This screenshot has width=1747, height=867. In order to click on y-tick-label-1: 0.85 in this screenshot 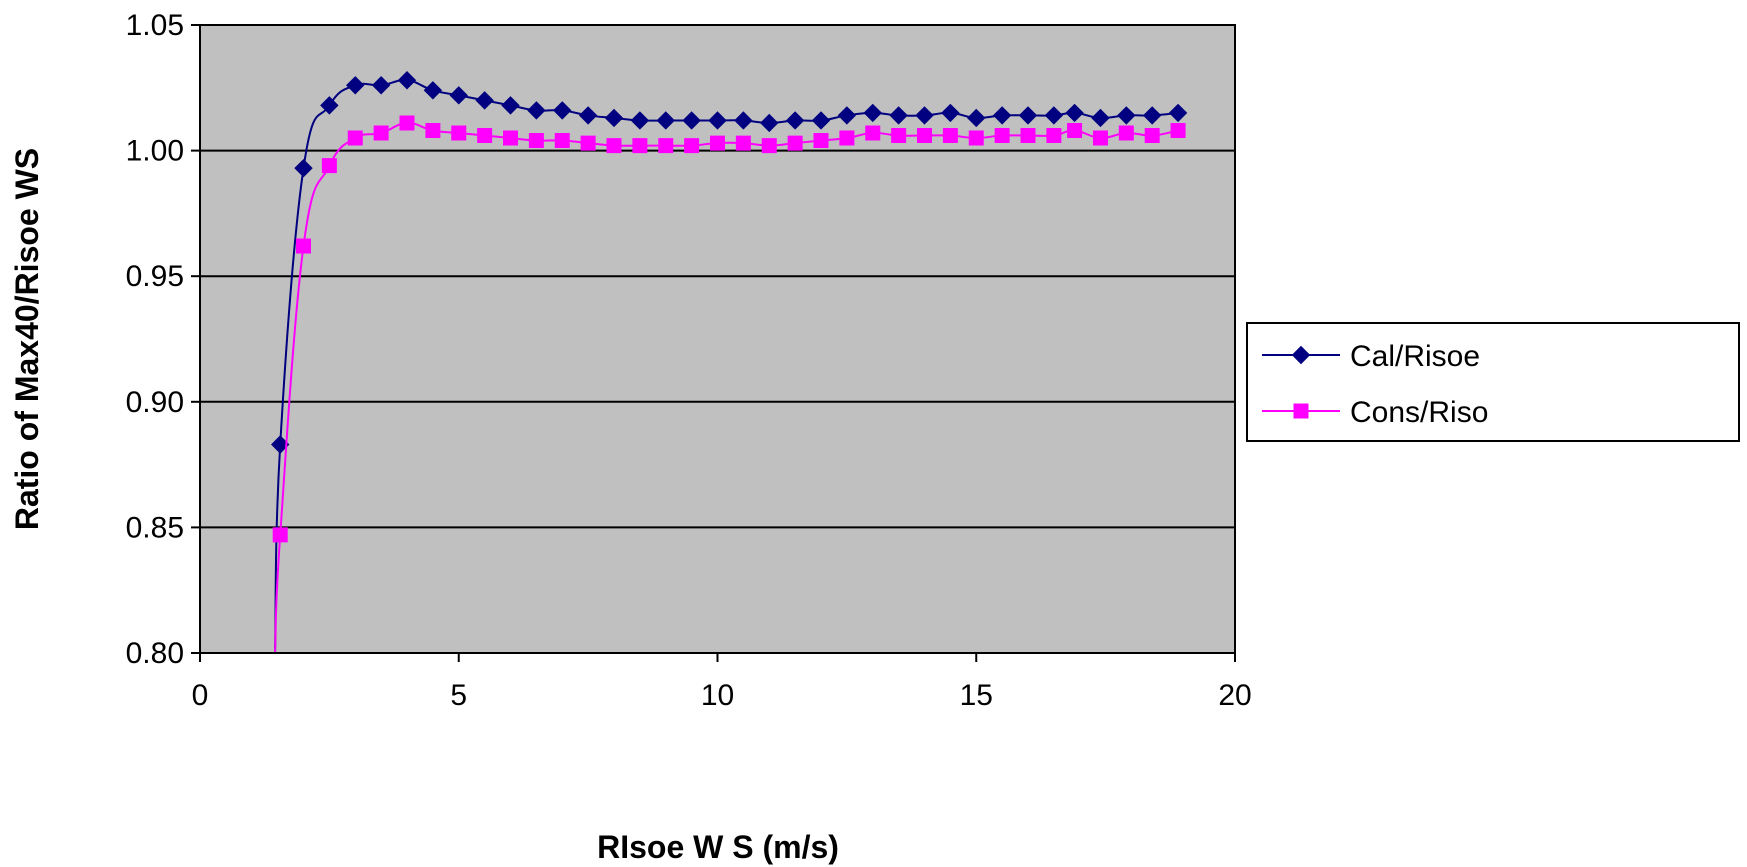, I will do `click(155, 527)`.